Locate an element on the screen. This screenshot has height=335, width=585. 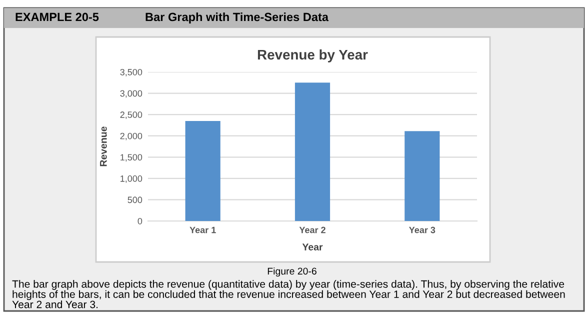
y-tick-label: 1,500 is located at coordinates (131, 158).